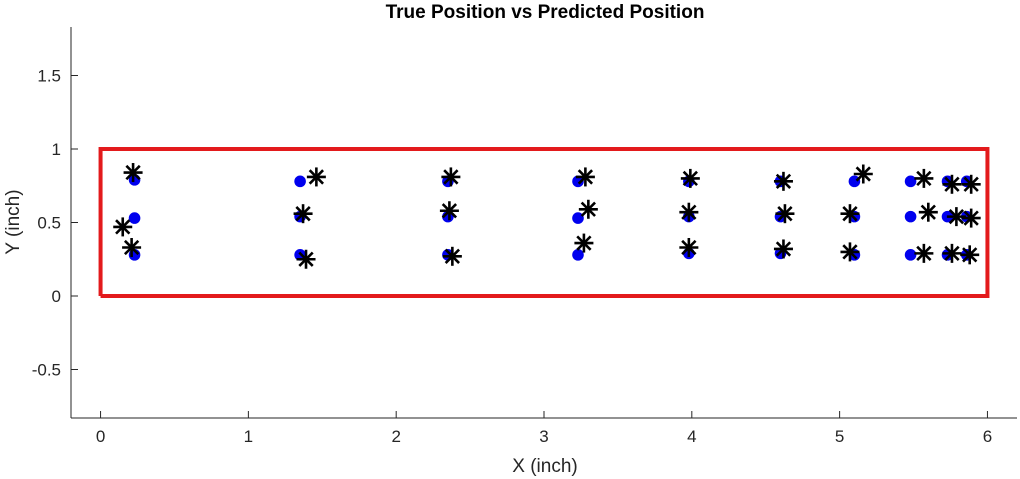 Image resolution: width=1020 pixels, height=479 pixels. I want to click on y-tick-label: 1, so click(56, 149).